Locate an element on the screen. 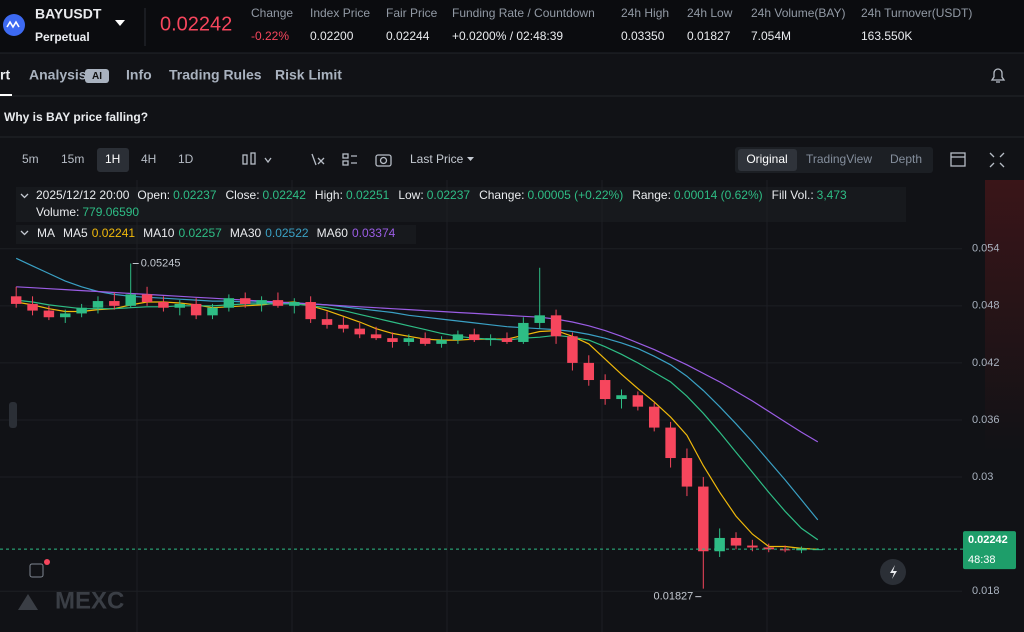  ma-row-bg is located at coordinates (216, 234).